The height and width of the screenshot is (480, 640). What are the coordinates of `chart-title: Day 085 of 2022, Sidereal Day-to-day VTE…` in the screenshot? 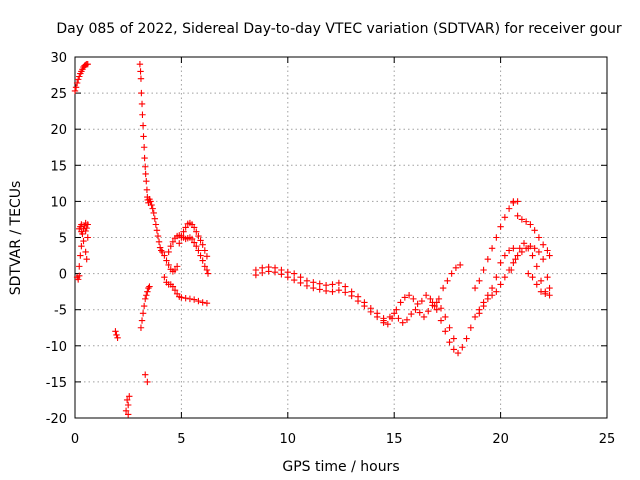 It's located at (339, 29).